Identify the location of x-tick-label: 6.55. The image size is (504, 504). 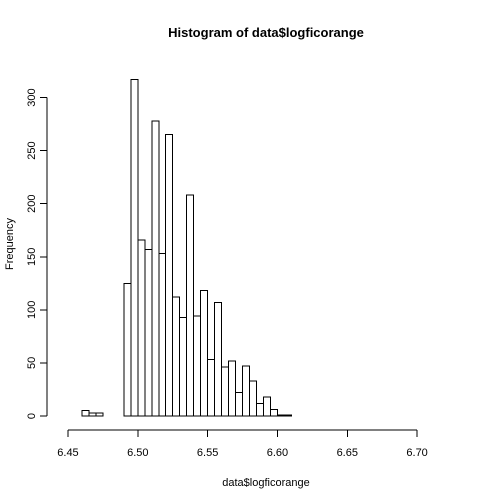
(207, 453).